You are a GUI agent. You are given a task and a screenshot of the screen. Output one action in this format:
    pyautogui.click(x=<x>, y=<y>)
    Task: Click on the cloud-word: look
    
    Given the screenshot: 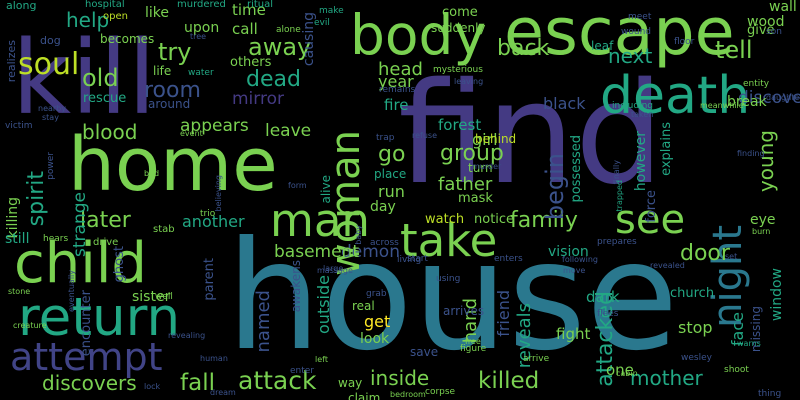 What is the action you would take?
    pyautogui.click(x=375, y=339)
    